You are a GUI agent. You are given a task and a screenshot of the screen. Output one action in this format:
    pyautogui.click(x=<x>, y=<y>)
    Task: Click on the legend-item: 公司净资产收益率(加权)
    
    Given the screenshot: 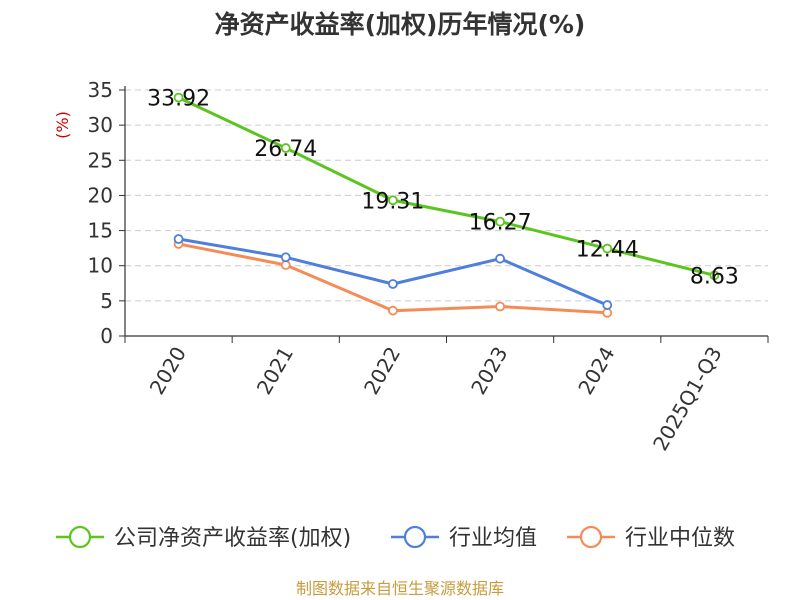 What is the action you would take?
    pyautogui.click(x=203, y=538)
    